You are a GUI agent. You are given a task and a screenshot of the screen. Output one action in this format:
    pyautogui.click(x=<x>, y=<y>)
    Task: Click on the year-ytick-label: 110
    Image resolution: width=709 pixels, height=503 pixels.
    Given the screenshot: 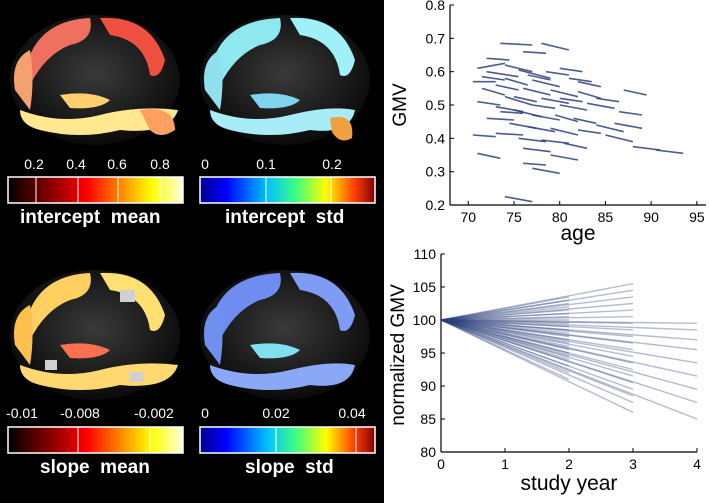 What is the action you would take?
    pyautogui.click(x=425, y=254)
    